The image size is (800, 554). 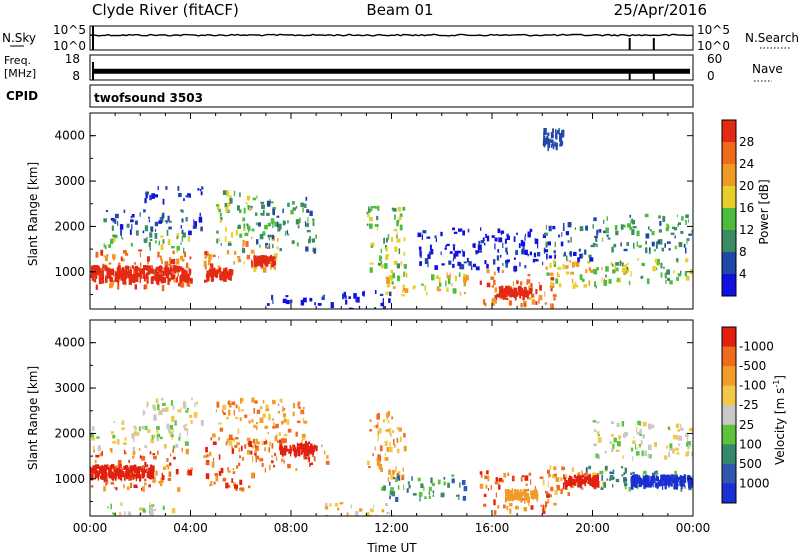 What do you see at coordinates (190, 528) in the screenshot?
I see `velocity-xtick-label: 04:00` at bounding box center [190, 528].